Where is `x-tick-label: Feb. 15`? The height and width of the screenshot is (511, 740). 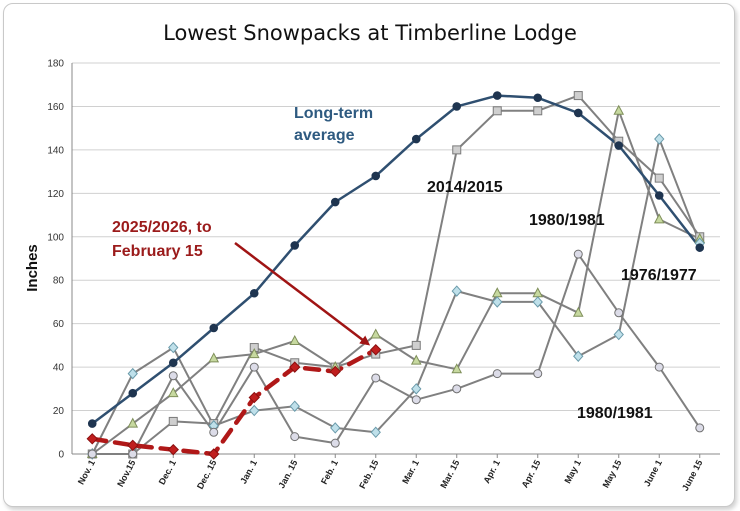 x-tick-label: Feb. 15 is located at coordinates (368, 474).